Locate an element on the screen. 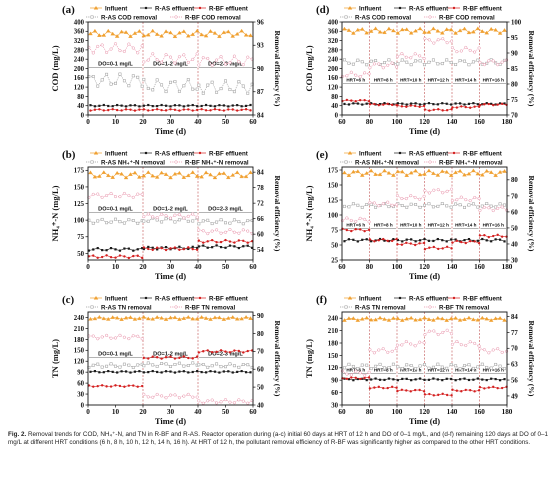 This screenshot has width=554, height=480. y-tick-label: 150 is located at coordinates (333, 356).